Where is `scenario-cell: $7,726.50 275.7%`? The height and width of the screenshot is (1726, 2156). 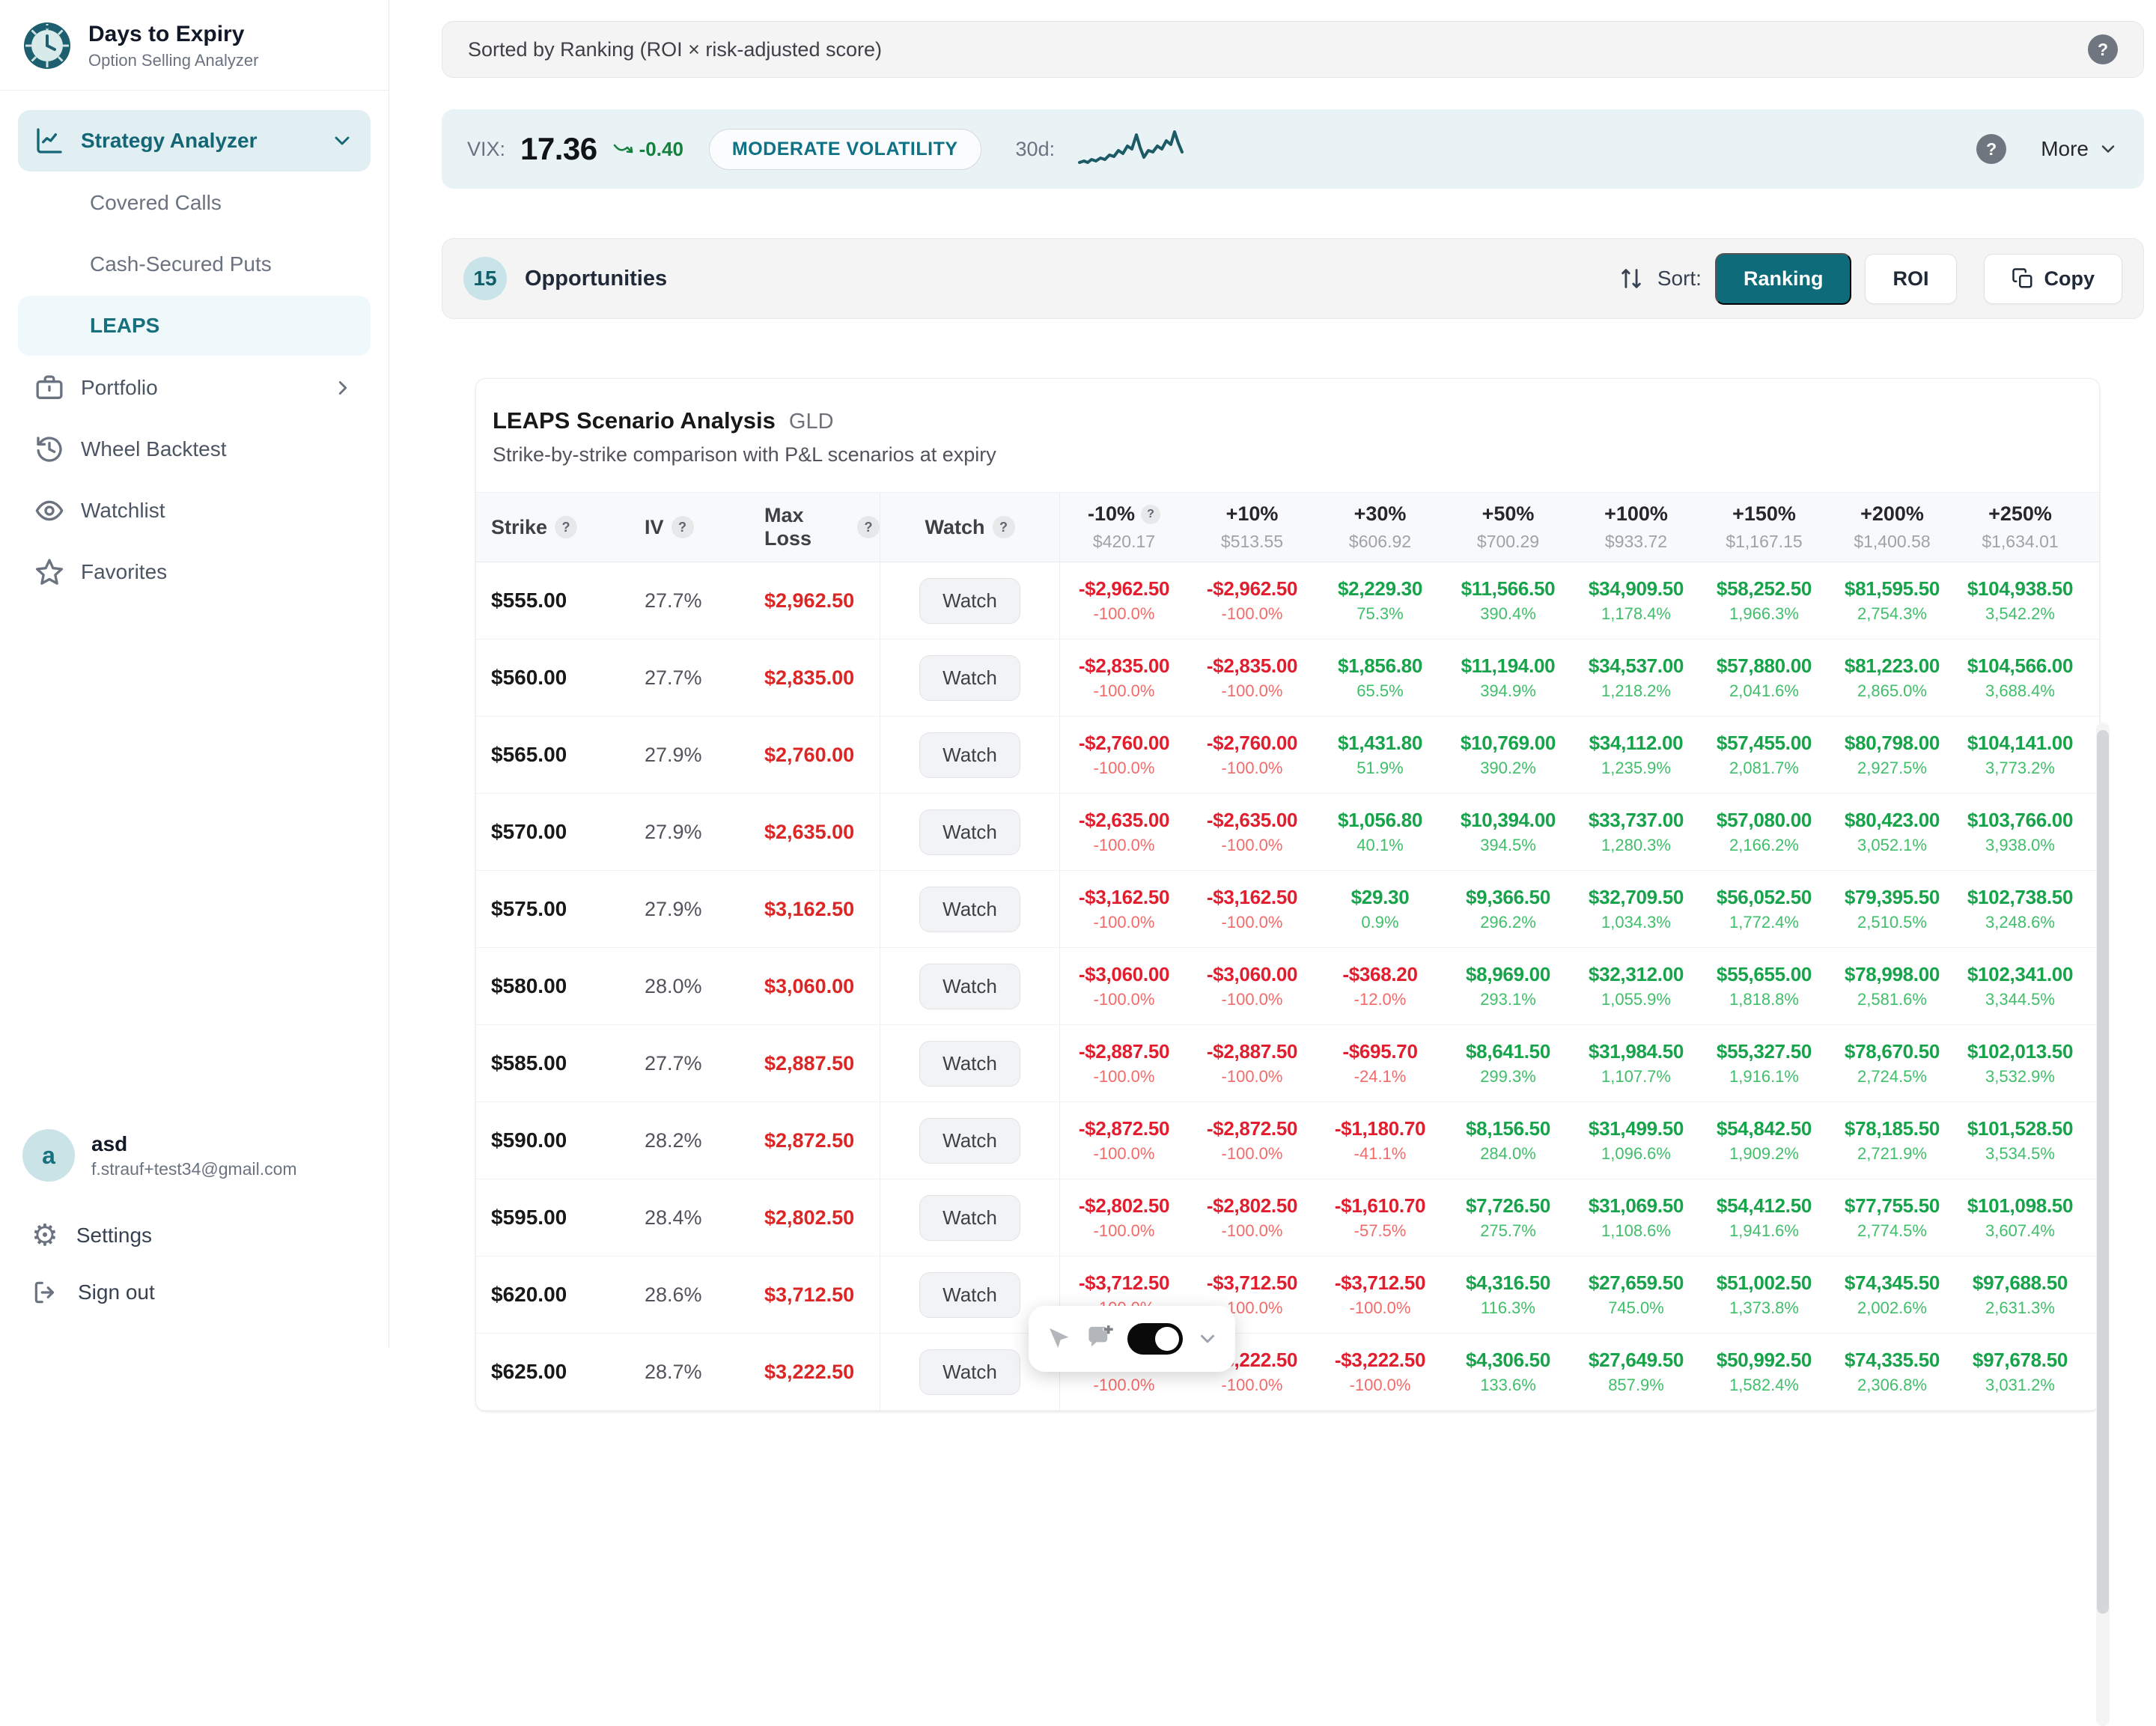 scenario-cell: $7,726.50 275.7% is located at coordinates (1508, 1217).